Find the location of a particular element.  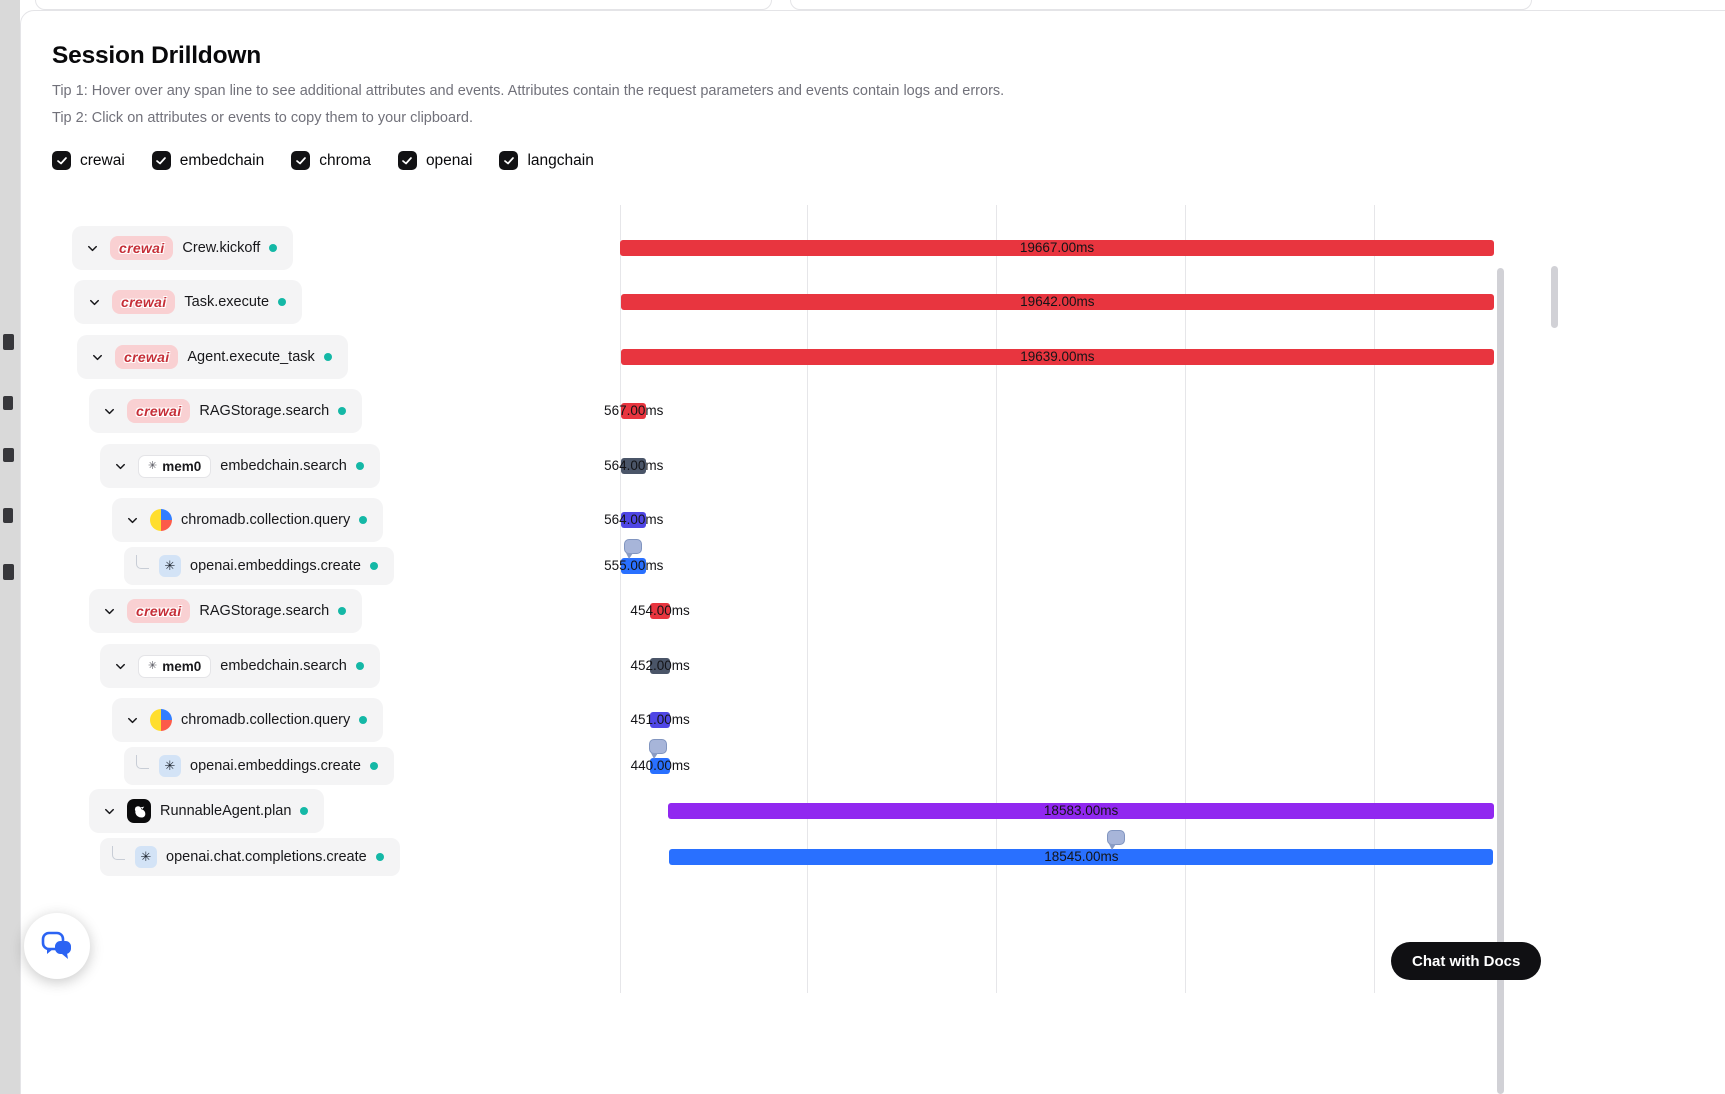

span-duration-label: 454.00ms is located at coordinates (660, 610).